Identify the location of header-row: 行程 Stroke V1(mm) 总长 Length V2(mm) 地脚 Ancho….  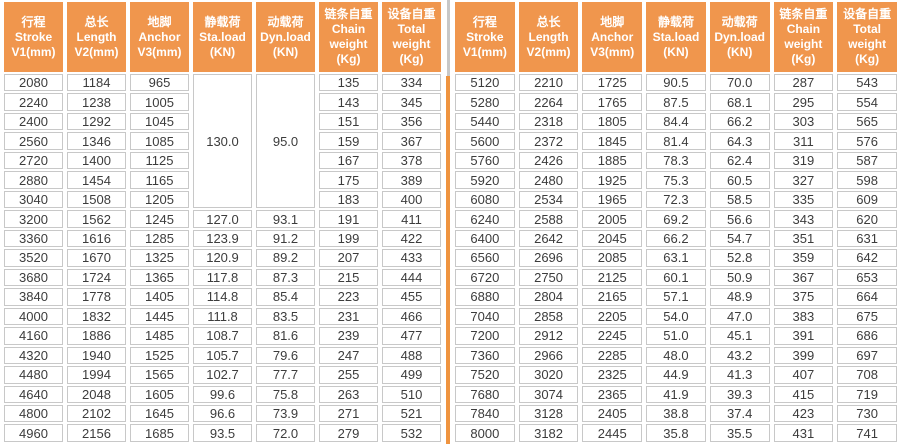
(222, 37).